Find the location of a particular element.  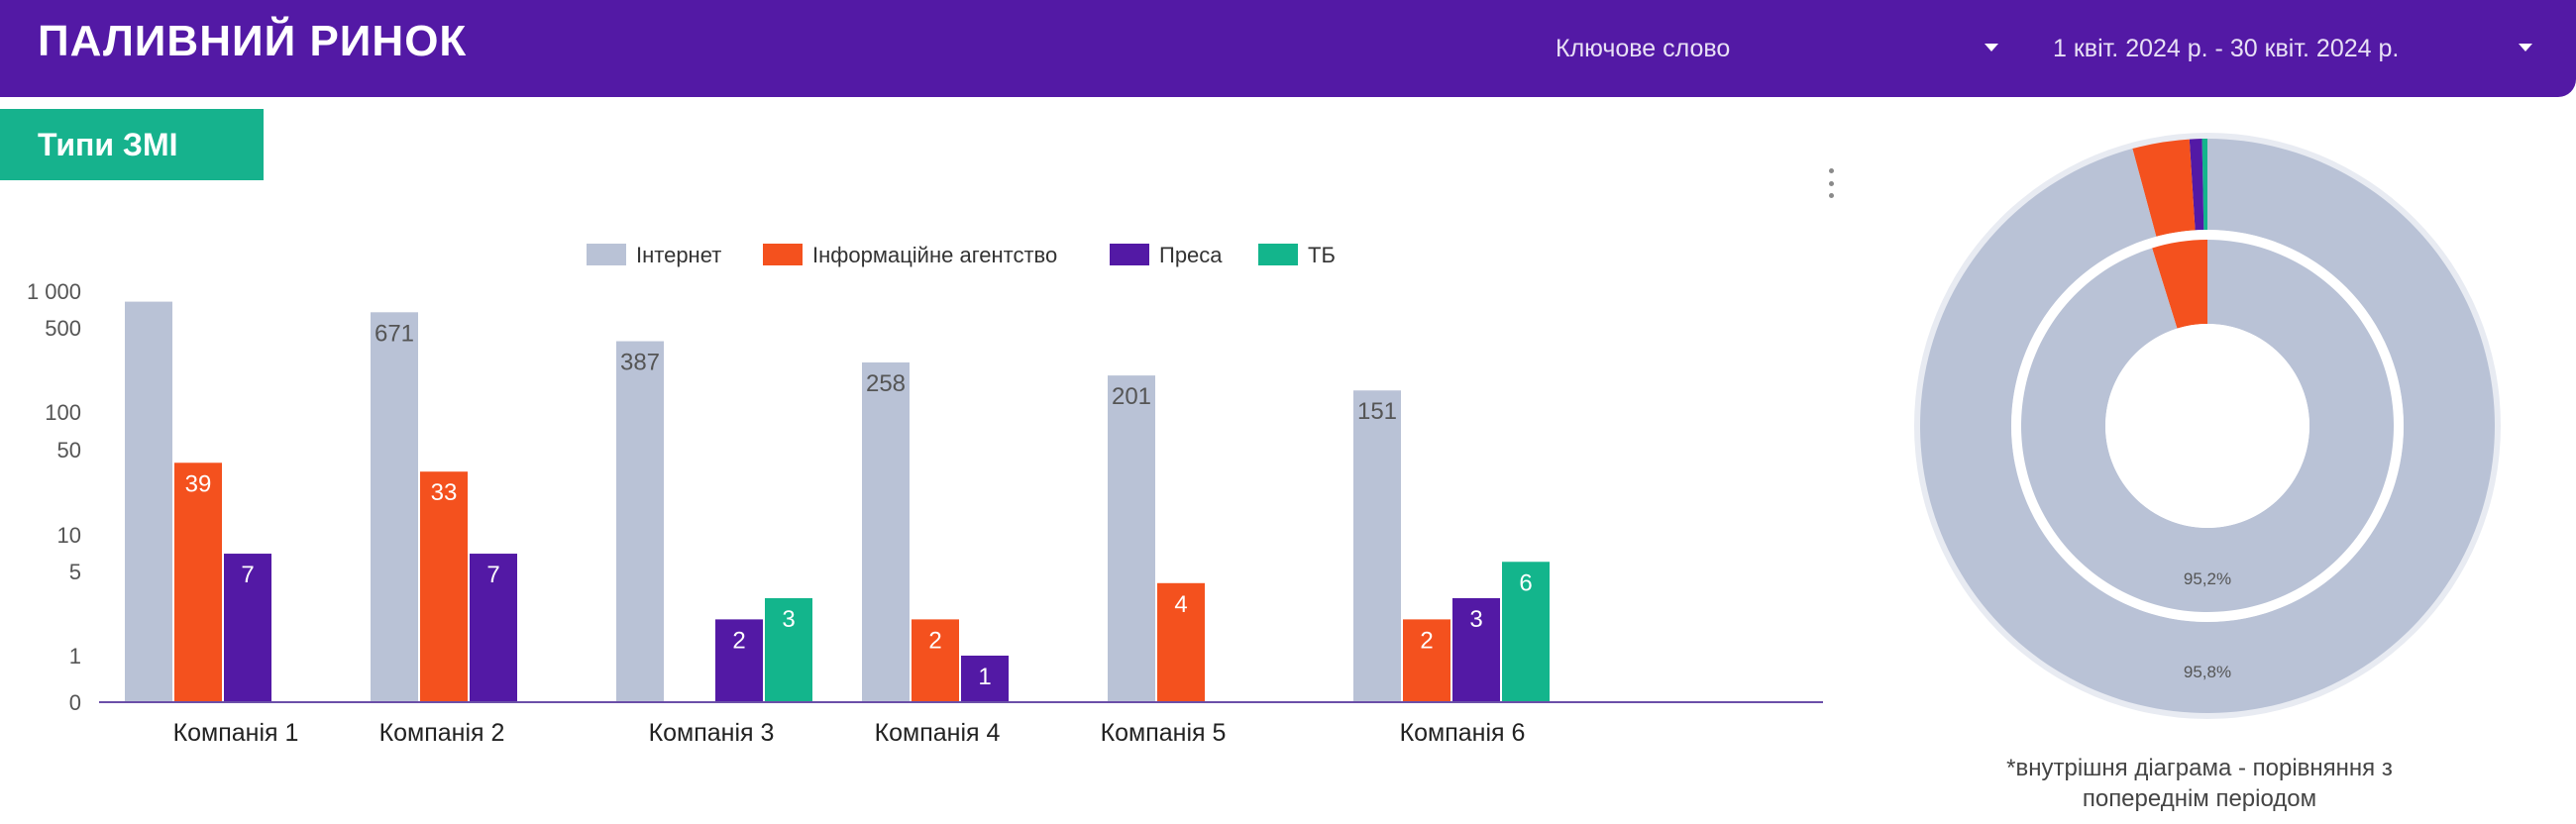

legend-label: Інформаційне агентство is located at coordinates (934, 255).